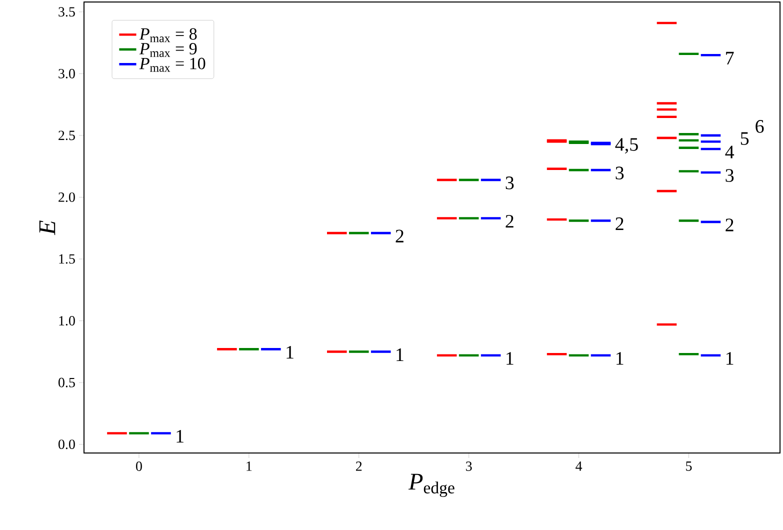  What do you see at coordinates (66, 73) in the screenshot?
I see `y-tick-label: 3.0` at bounding box center [66, 73].